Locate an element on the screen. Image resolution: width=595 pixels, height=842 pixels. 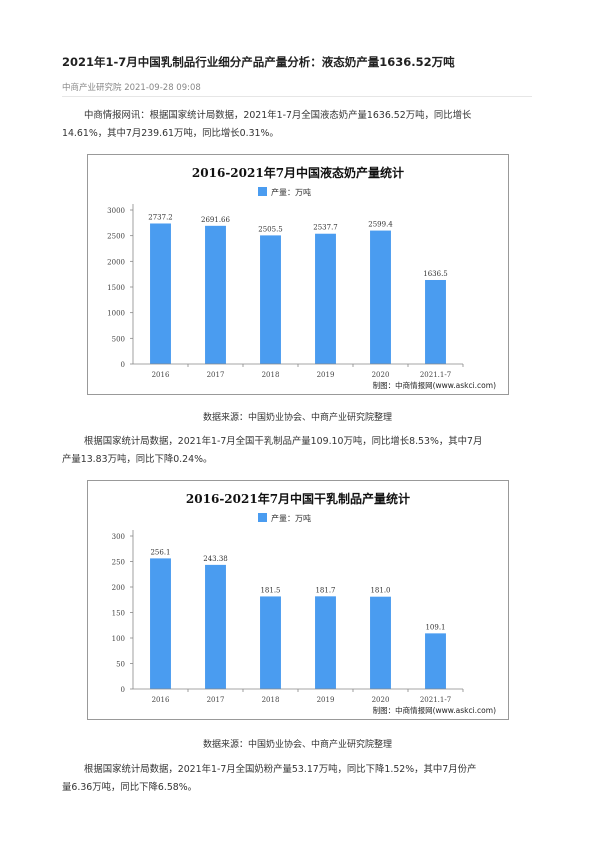
bar-value-label: 1636.5 is located at coordinates (435, 274).